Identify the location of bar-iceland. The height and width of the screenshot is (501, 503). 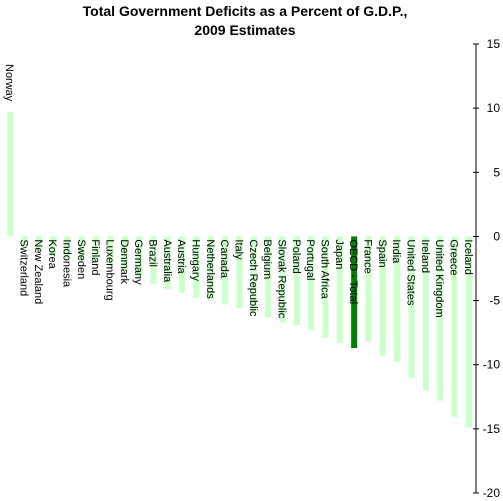
(468, 332).